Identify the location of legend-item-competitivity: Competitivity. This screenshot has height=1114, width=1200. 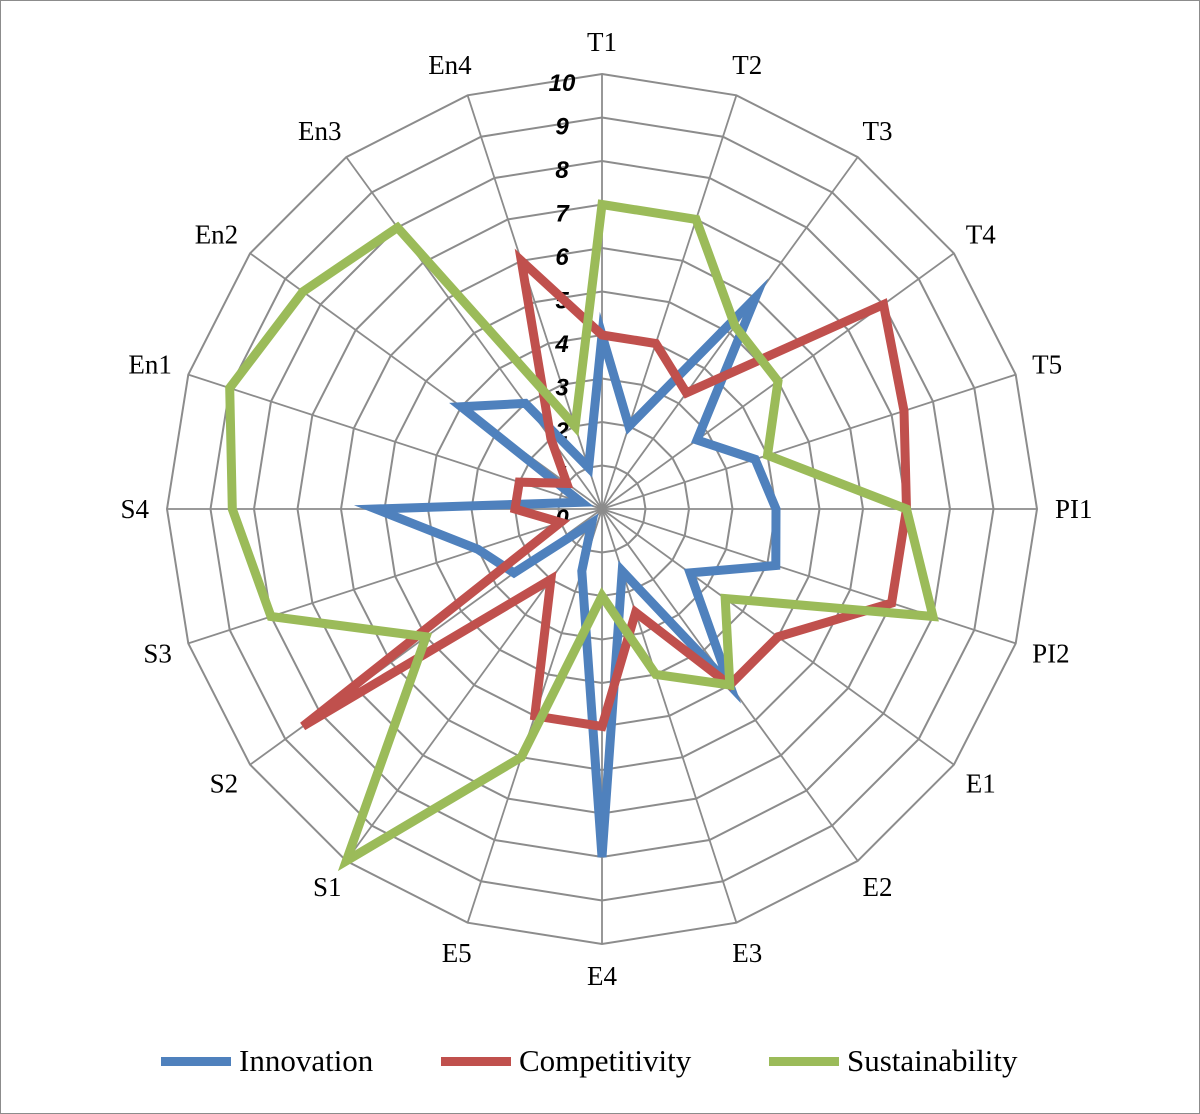
(566, 1061).